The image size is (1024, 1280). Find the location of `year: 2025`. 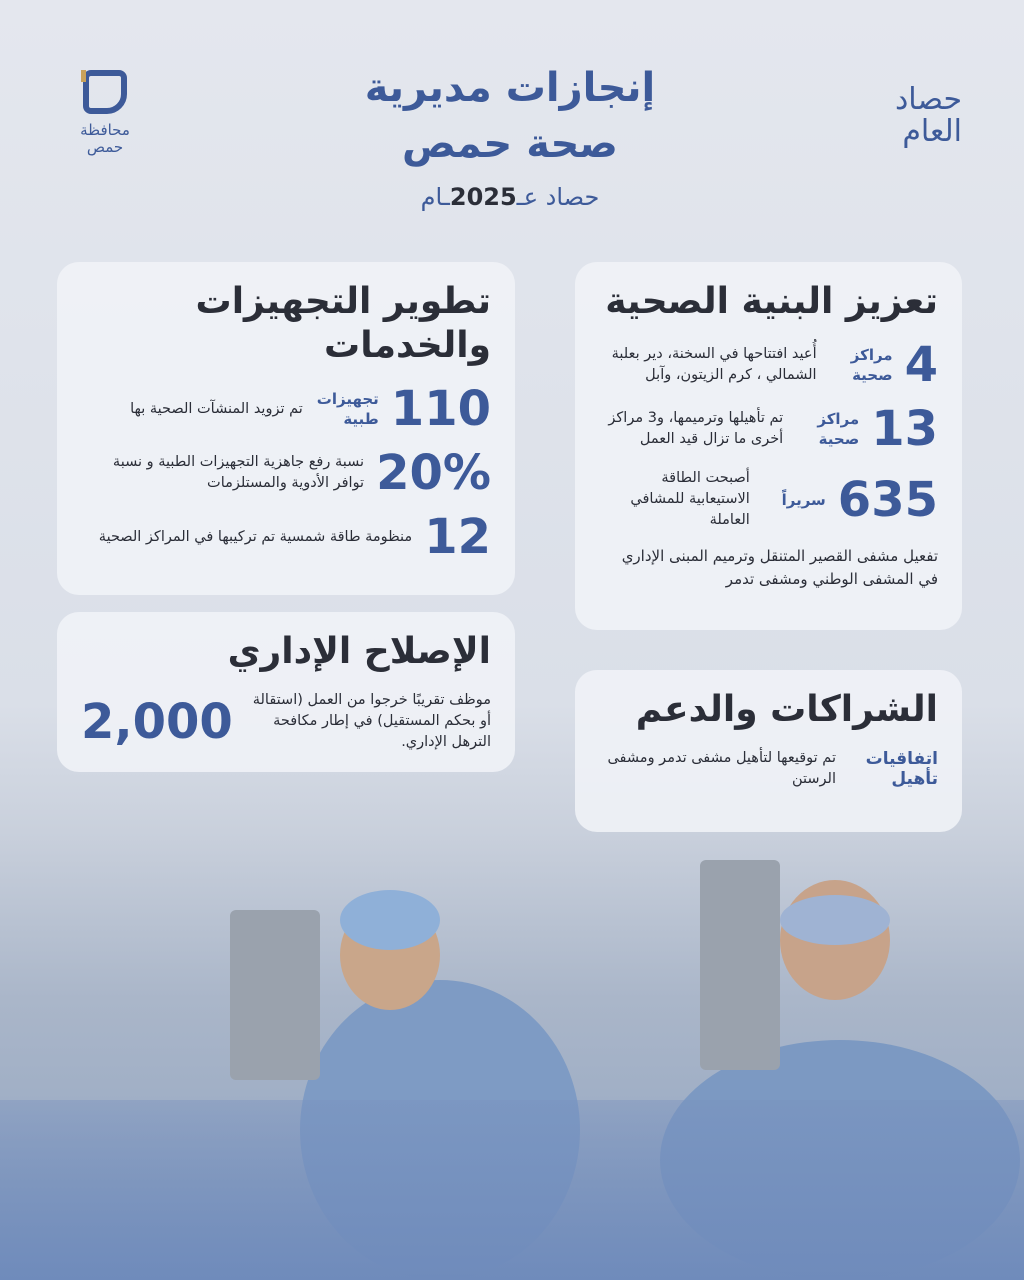

year: 2025 is located at coordinates (483, 197).